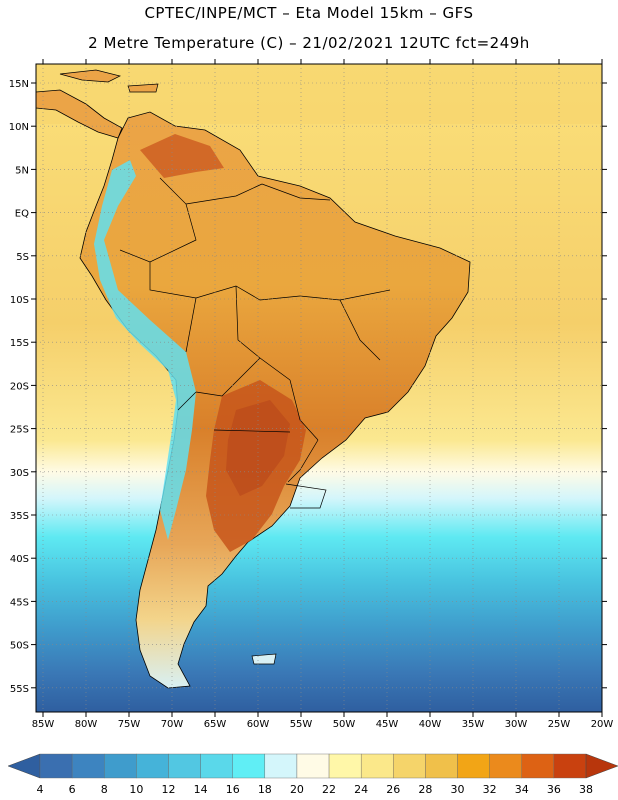  I want to click on colorbar-label: 10, so click(136, 789).